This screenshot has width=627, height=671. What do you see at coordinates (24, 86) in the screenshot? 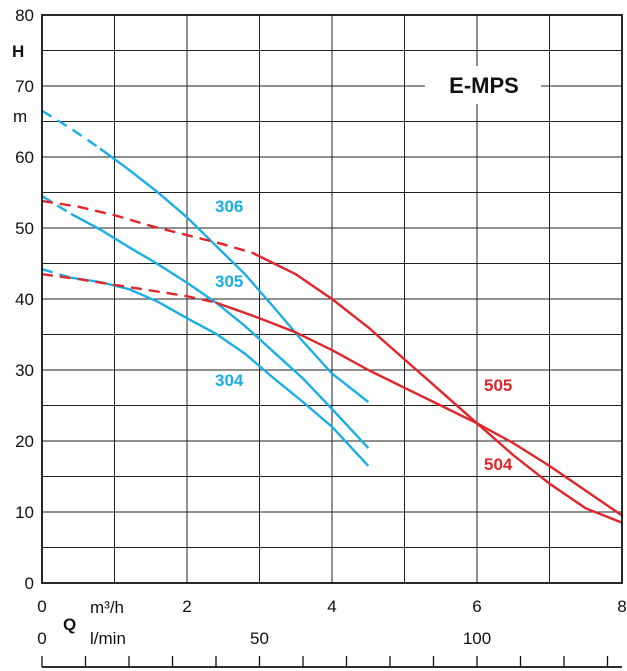
I see `y-tick-label: 70` at bounding box center [24, 86].